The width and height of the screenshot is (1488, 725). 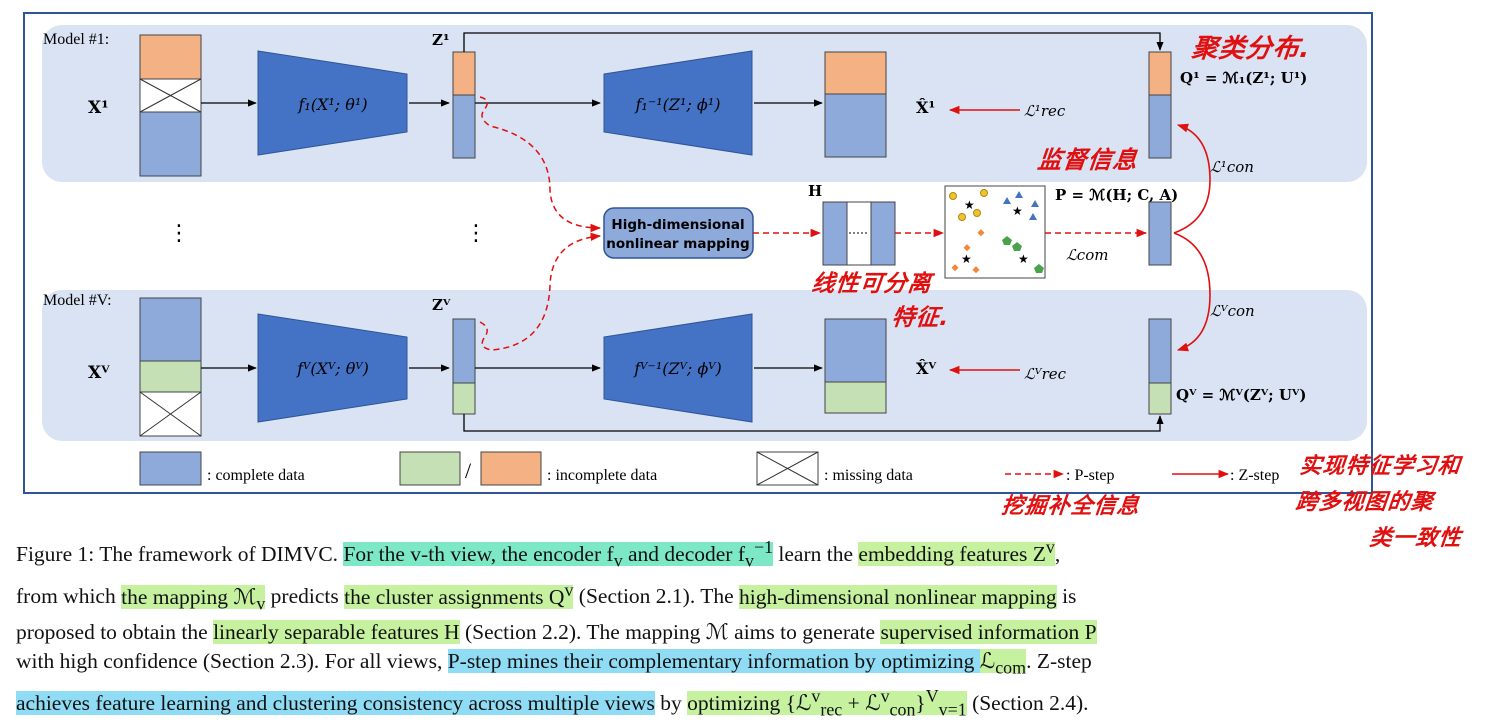 What do you see at coordinates (170, 329) in the screenshot?
I see `modelV-input-complete` at bounding box center [170, 329].